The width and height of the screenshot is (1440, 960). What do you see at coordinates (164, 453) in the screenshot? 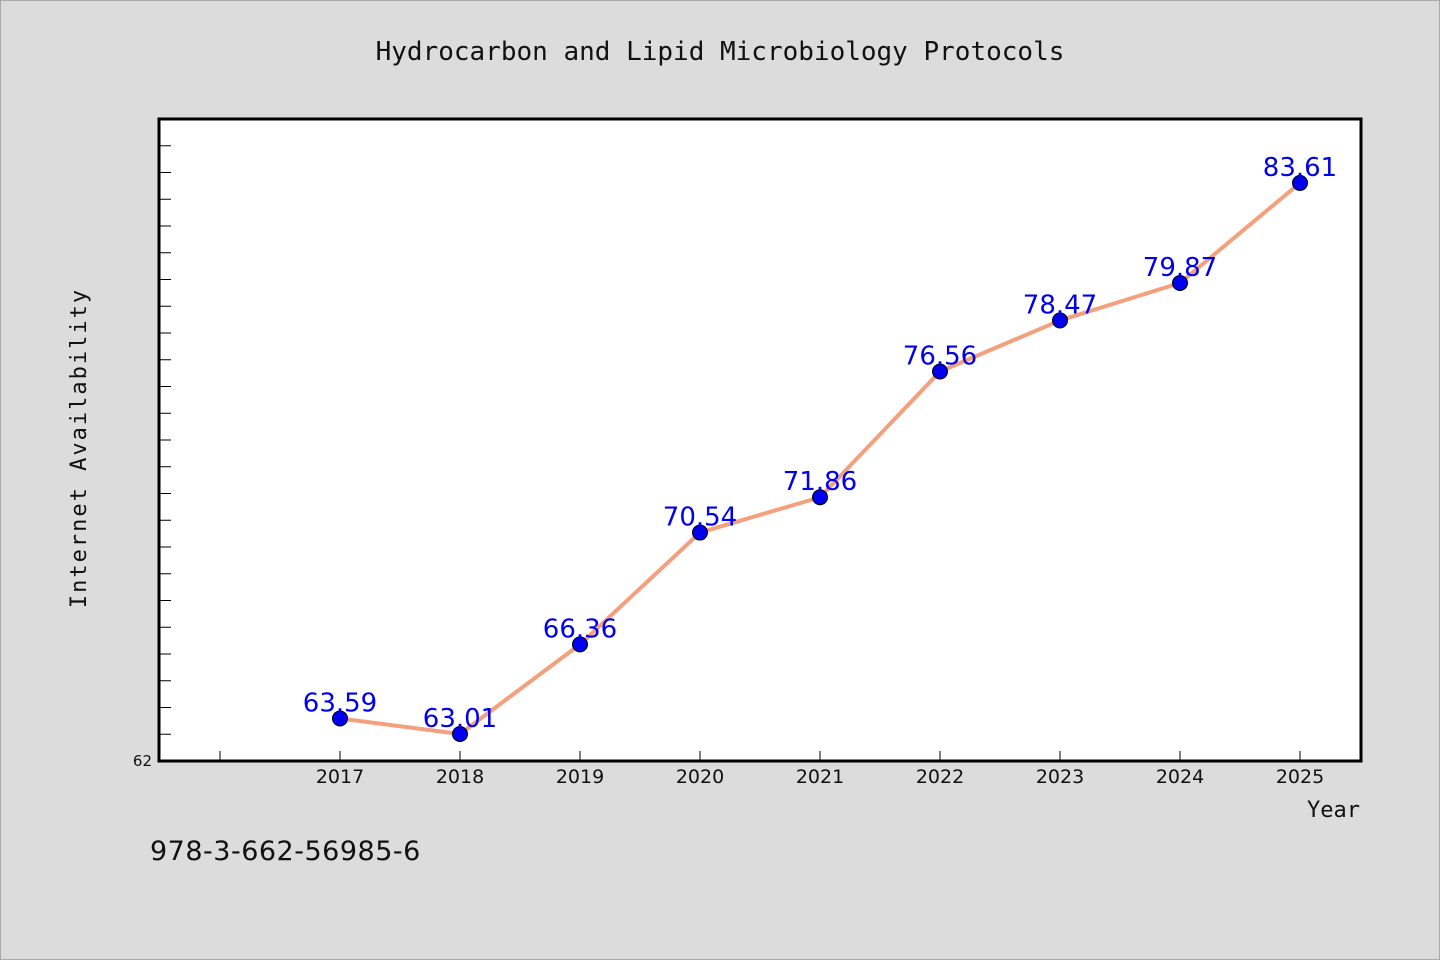
I see `y-axis-ticks` at bounding box center [164, 453].